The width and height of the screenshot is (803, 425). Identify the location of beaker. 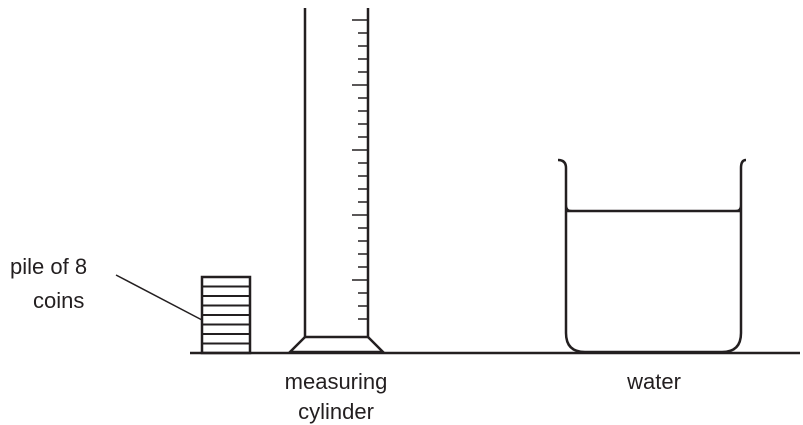
(652, 256).